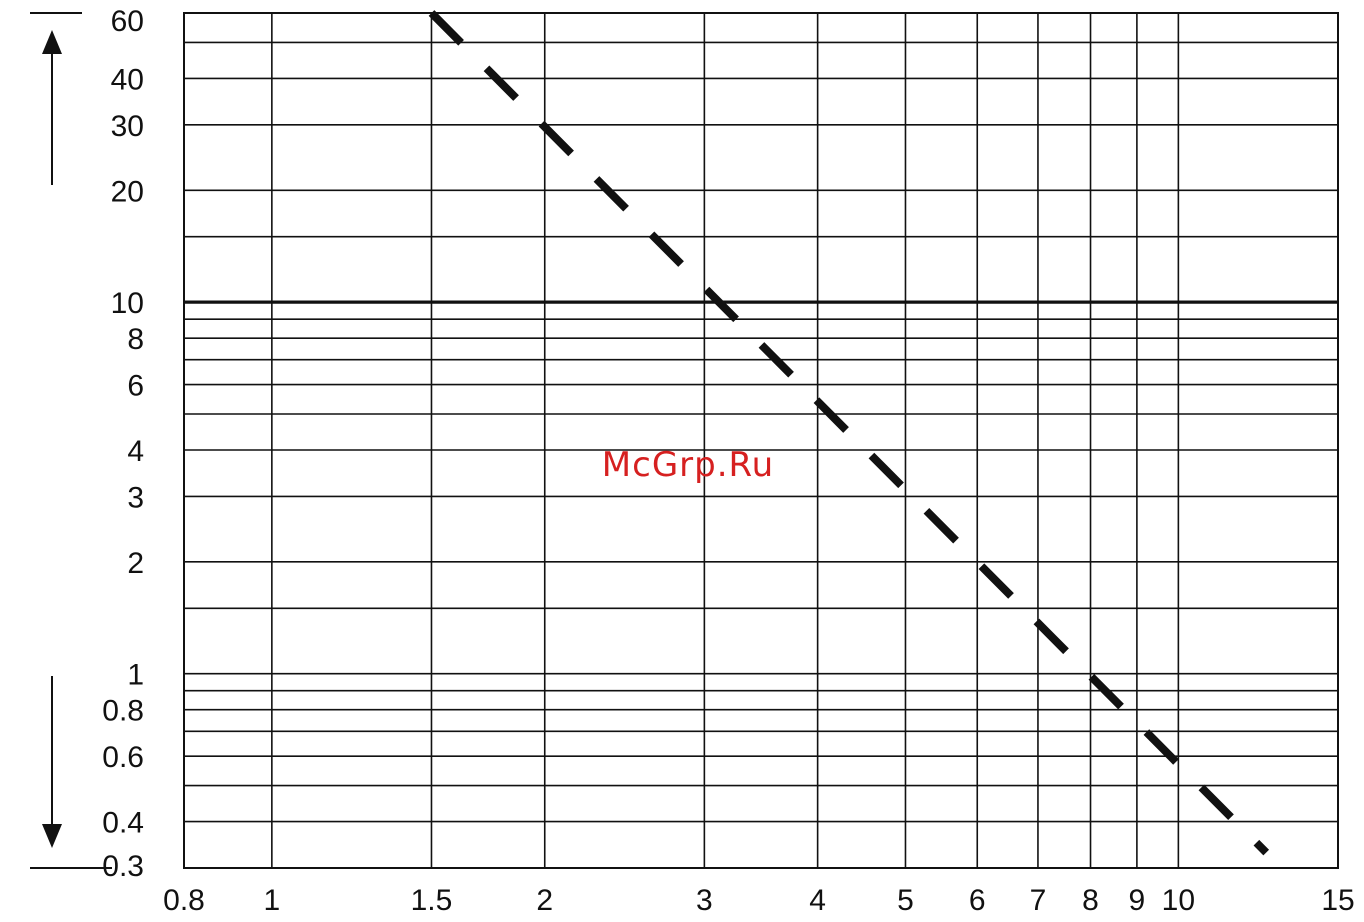 The image size is (1364, 922). Describe the element at coordinates (127, 303) in the screenshot. I see `y-tick-label-10: 10` at that location.